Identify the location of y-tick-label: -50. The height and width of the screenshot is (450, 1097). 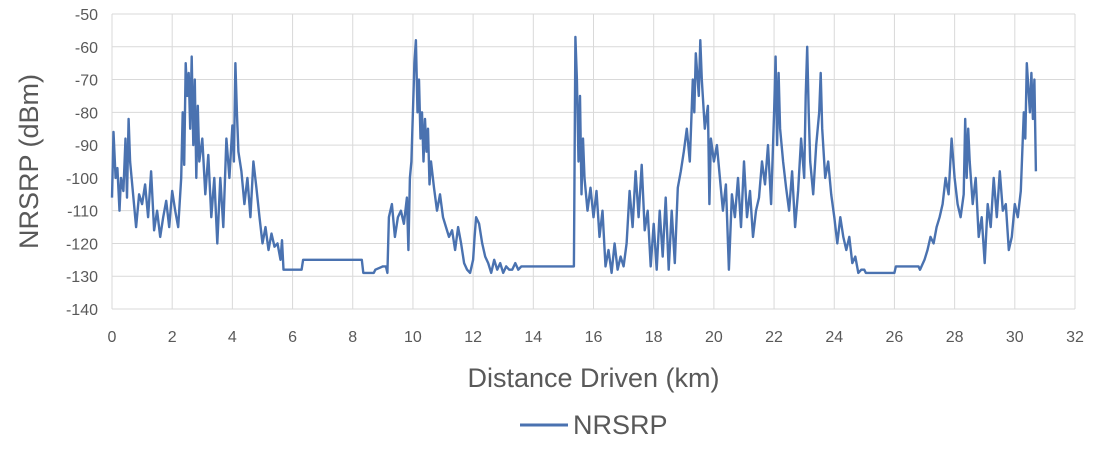
(86, 15).